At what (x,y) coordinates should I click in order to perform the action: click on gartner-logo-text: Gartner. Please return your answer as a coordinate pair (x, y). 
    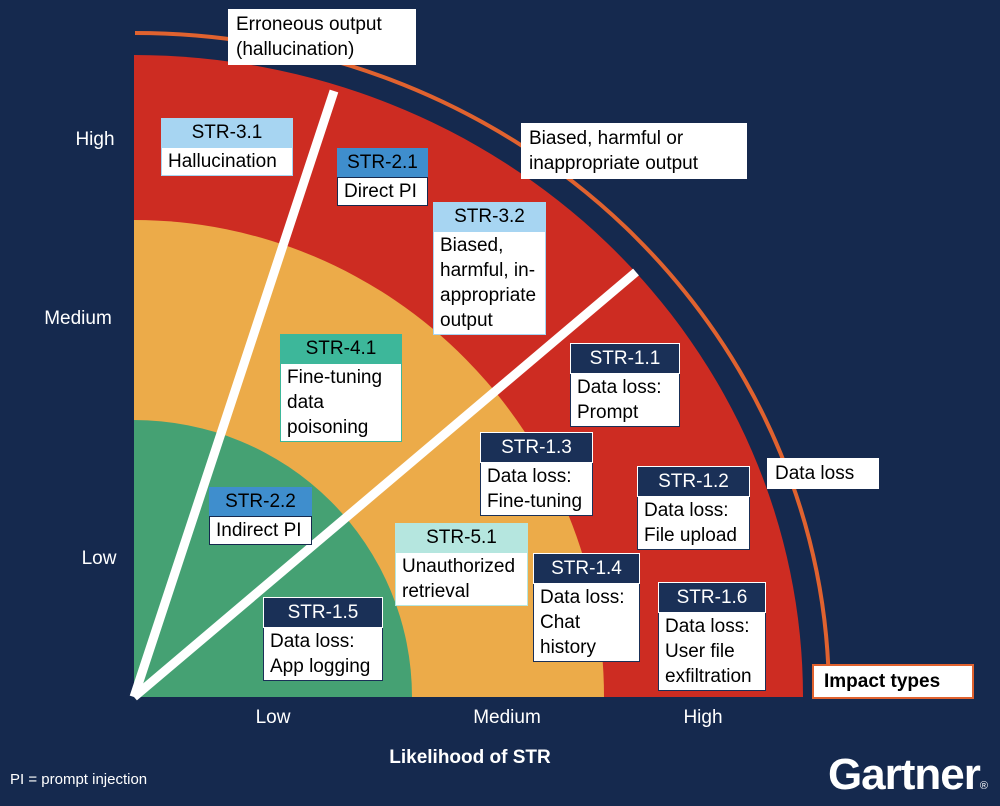
    Looking at the image, I should click on (904, 774).